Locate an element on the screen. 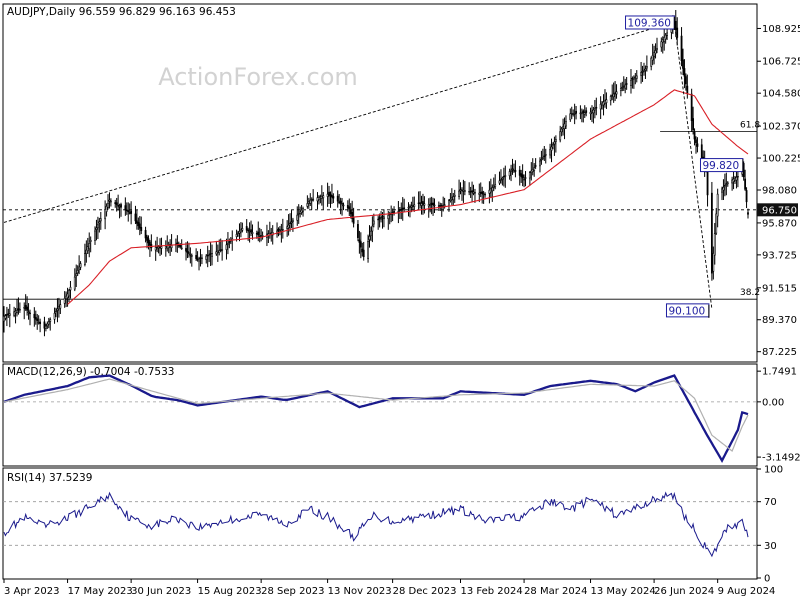 This screenshot has height=604, width=800. rsi-tick-label: 0 is located at coordinates (767, 579).